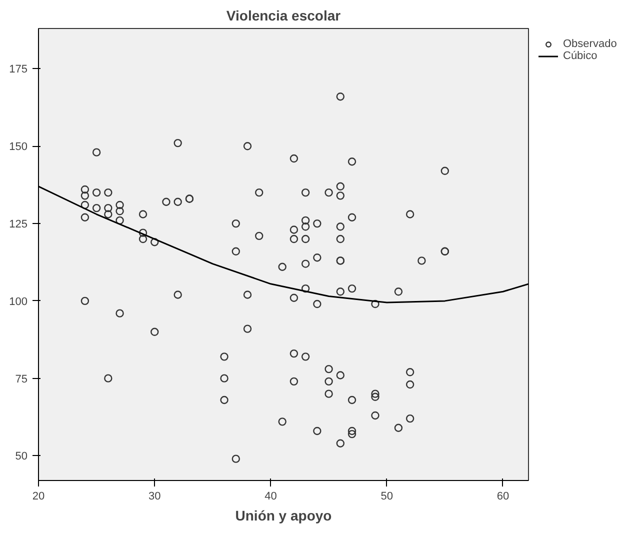  I want to click on y-tick-label: 125, so click(18, 224).